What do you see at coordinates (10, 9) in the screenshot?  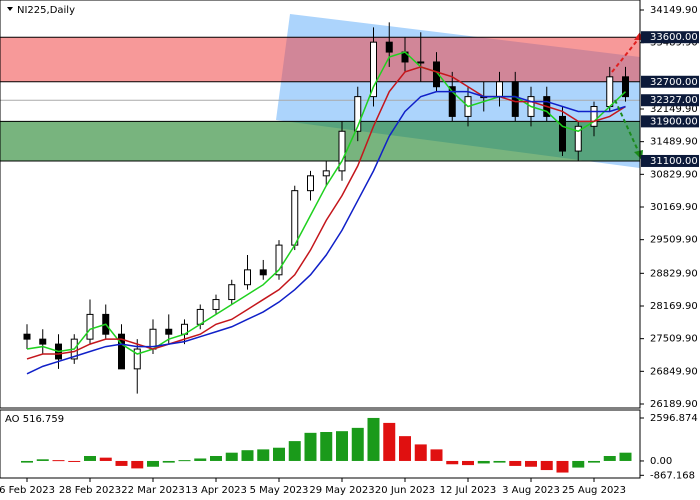 I see `menu-arrow` at bounding box center [10, 9].